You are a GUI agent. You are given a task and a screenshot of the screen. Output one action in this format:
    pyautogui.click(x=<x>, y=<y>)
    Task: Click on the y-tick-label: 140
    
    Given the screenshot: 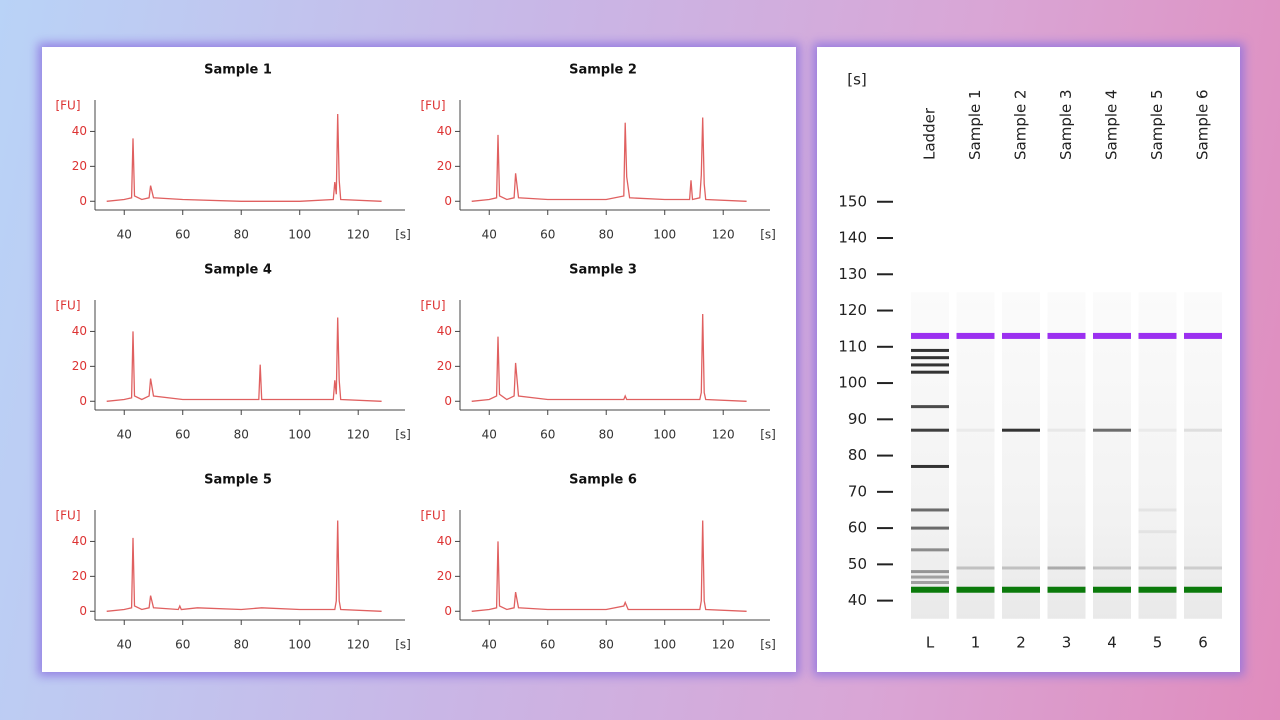 What is the action you would take?
    pyautogui.click(x=852, y=238)
    